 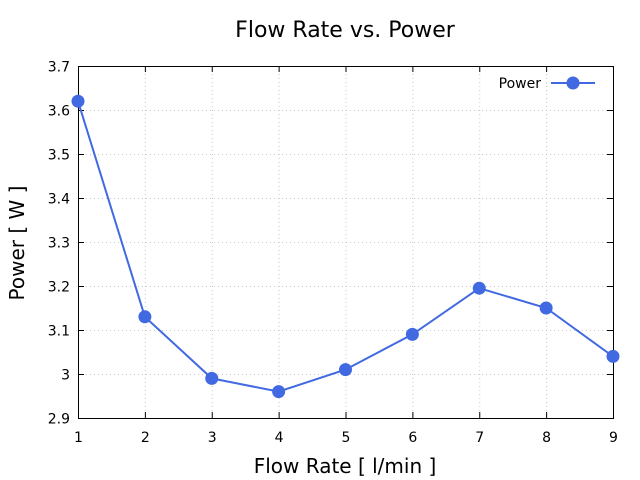 What do you see at coordinates (345, 30) in the screenshot?
I see `chart-title: Flow Rate vs. Power` at bounding box center [345, 30].